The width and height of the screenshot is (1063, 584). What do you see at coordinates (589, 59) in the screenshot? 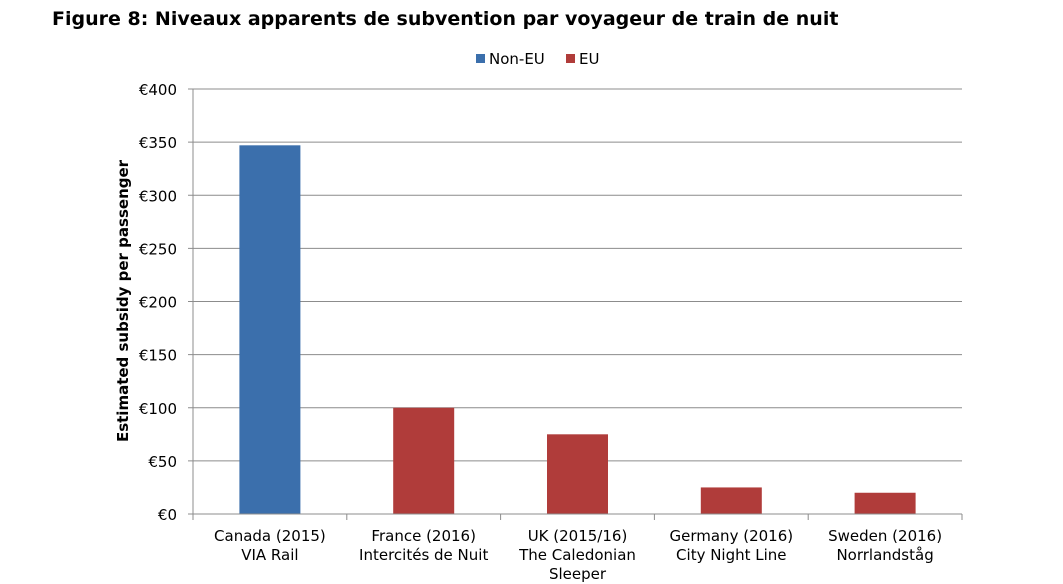
I see `legend-label: EU` at bounding box center [589, 59].